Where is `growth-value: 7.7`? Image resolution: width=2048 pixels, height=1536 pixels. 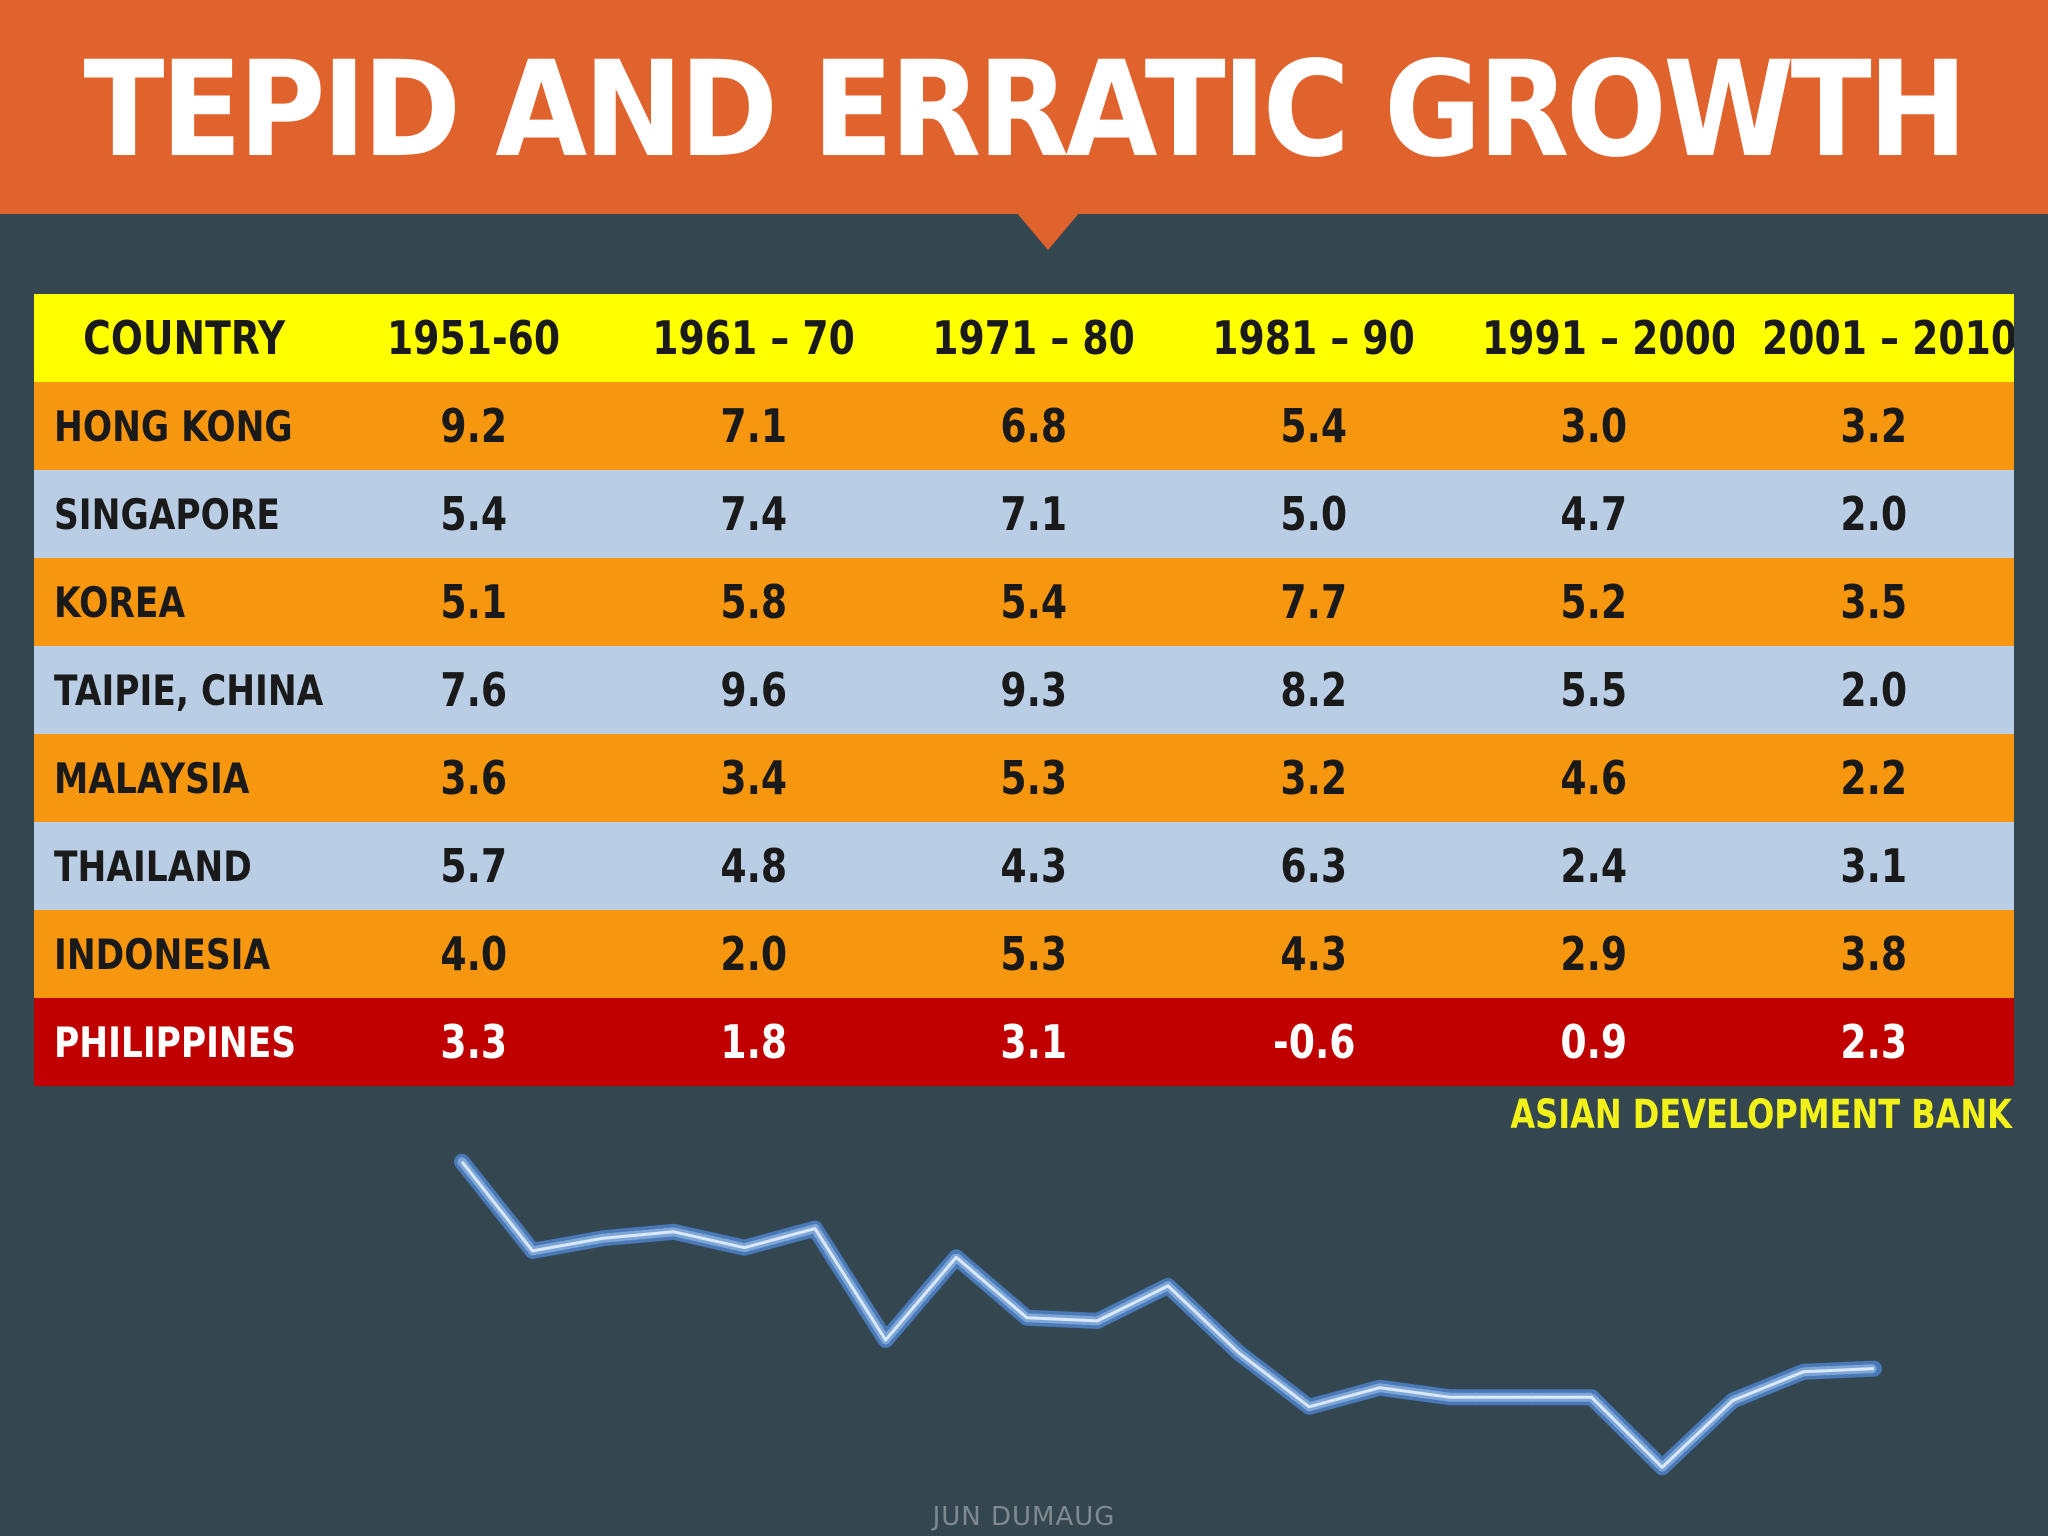
growth-value: 7.7 is located at coordinates (1314, 602).